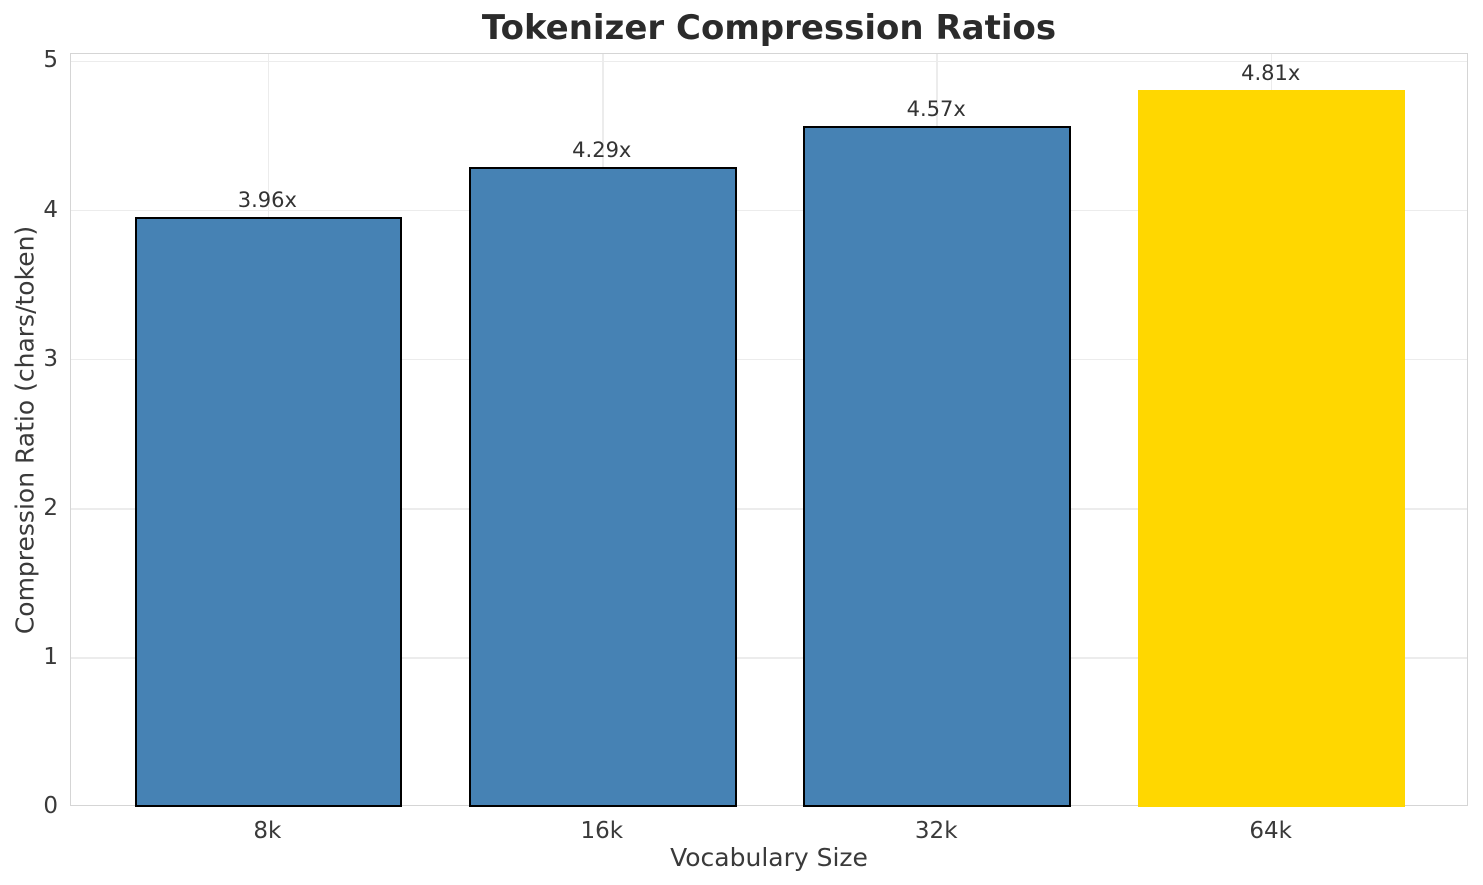 Image resolution: width=1483 pixels, height=885 pixels. Describe the element at coordinates (50, 60) in the screenshot. I see `y-tick-label-5: 5` at that location.